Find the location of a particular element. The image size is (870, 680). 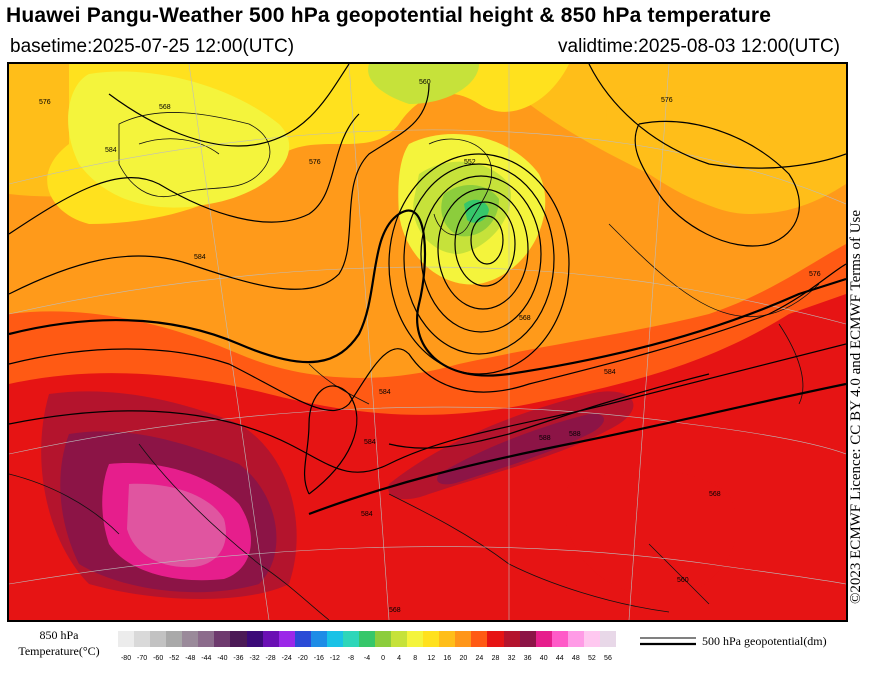

colorbar-tick-label: -44 is located at coordinates (206, 658).